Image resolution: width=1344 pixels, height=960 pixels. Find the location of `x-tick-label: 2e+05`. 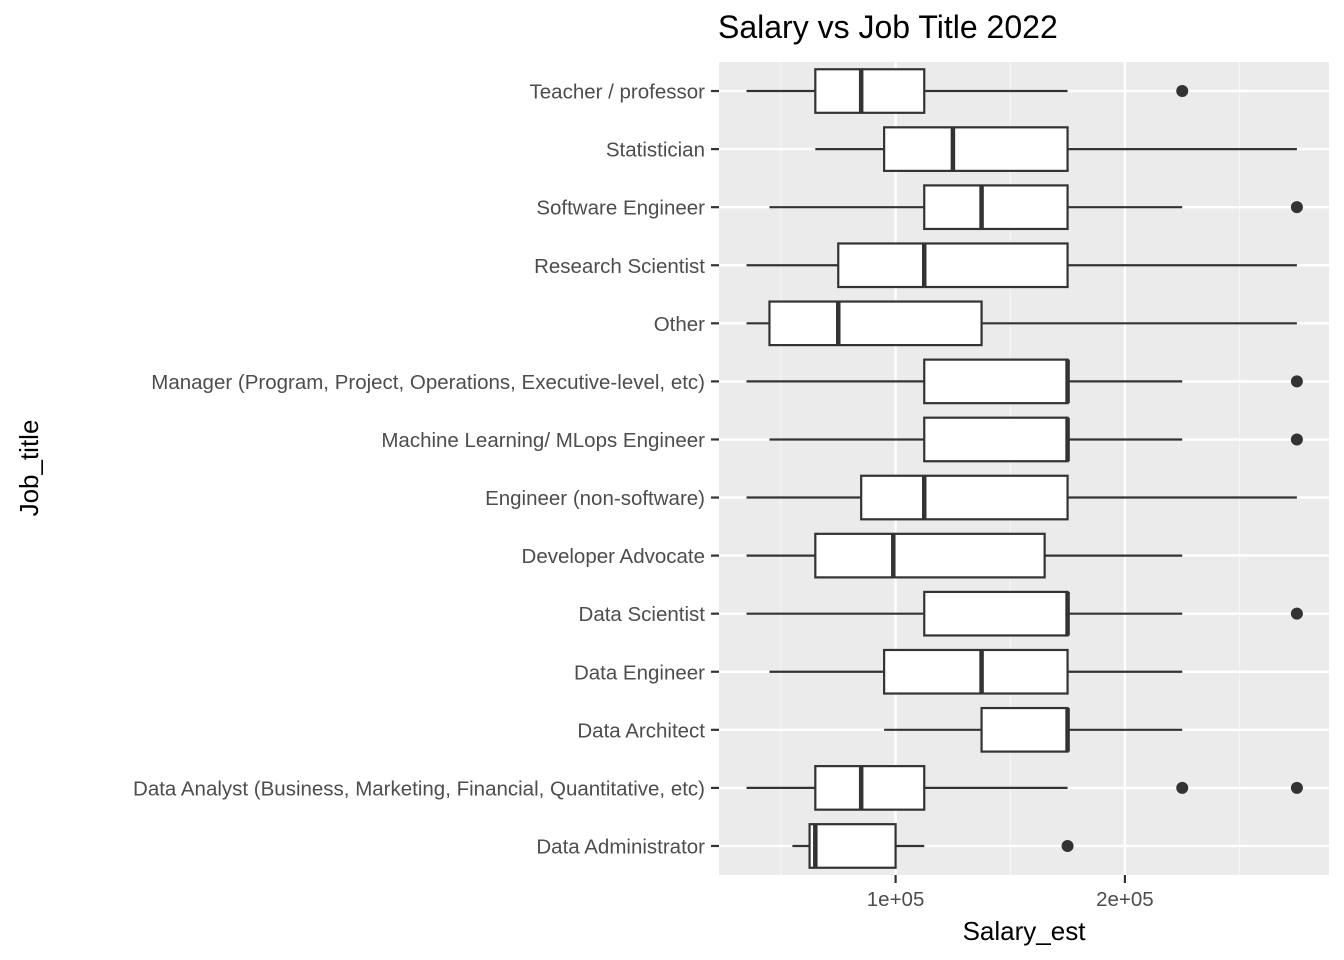

x-tick-label: 2e+05 is located at coordinates (1125, 899).